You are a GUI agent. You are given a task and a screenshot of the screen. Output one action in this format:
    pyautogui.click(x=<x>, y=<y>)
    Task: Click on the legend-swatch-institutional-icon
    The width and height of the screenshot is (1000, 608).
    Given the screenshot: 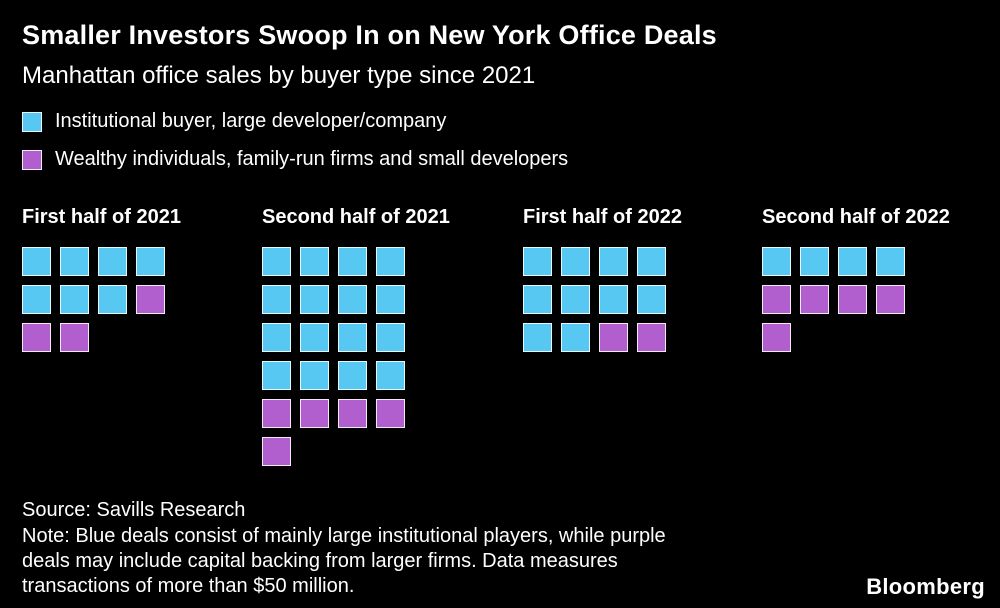 What is the action you would take?
    pyautogui.click(x=32, y=121)
    